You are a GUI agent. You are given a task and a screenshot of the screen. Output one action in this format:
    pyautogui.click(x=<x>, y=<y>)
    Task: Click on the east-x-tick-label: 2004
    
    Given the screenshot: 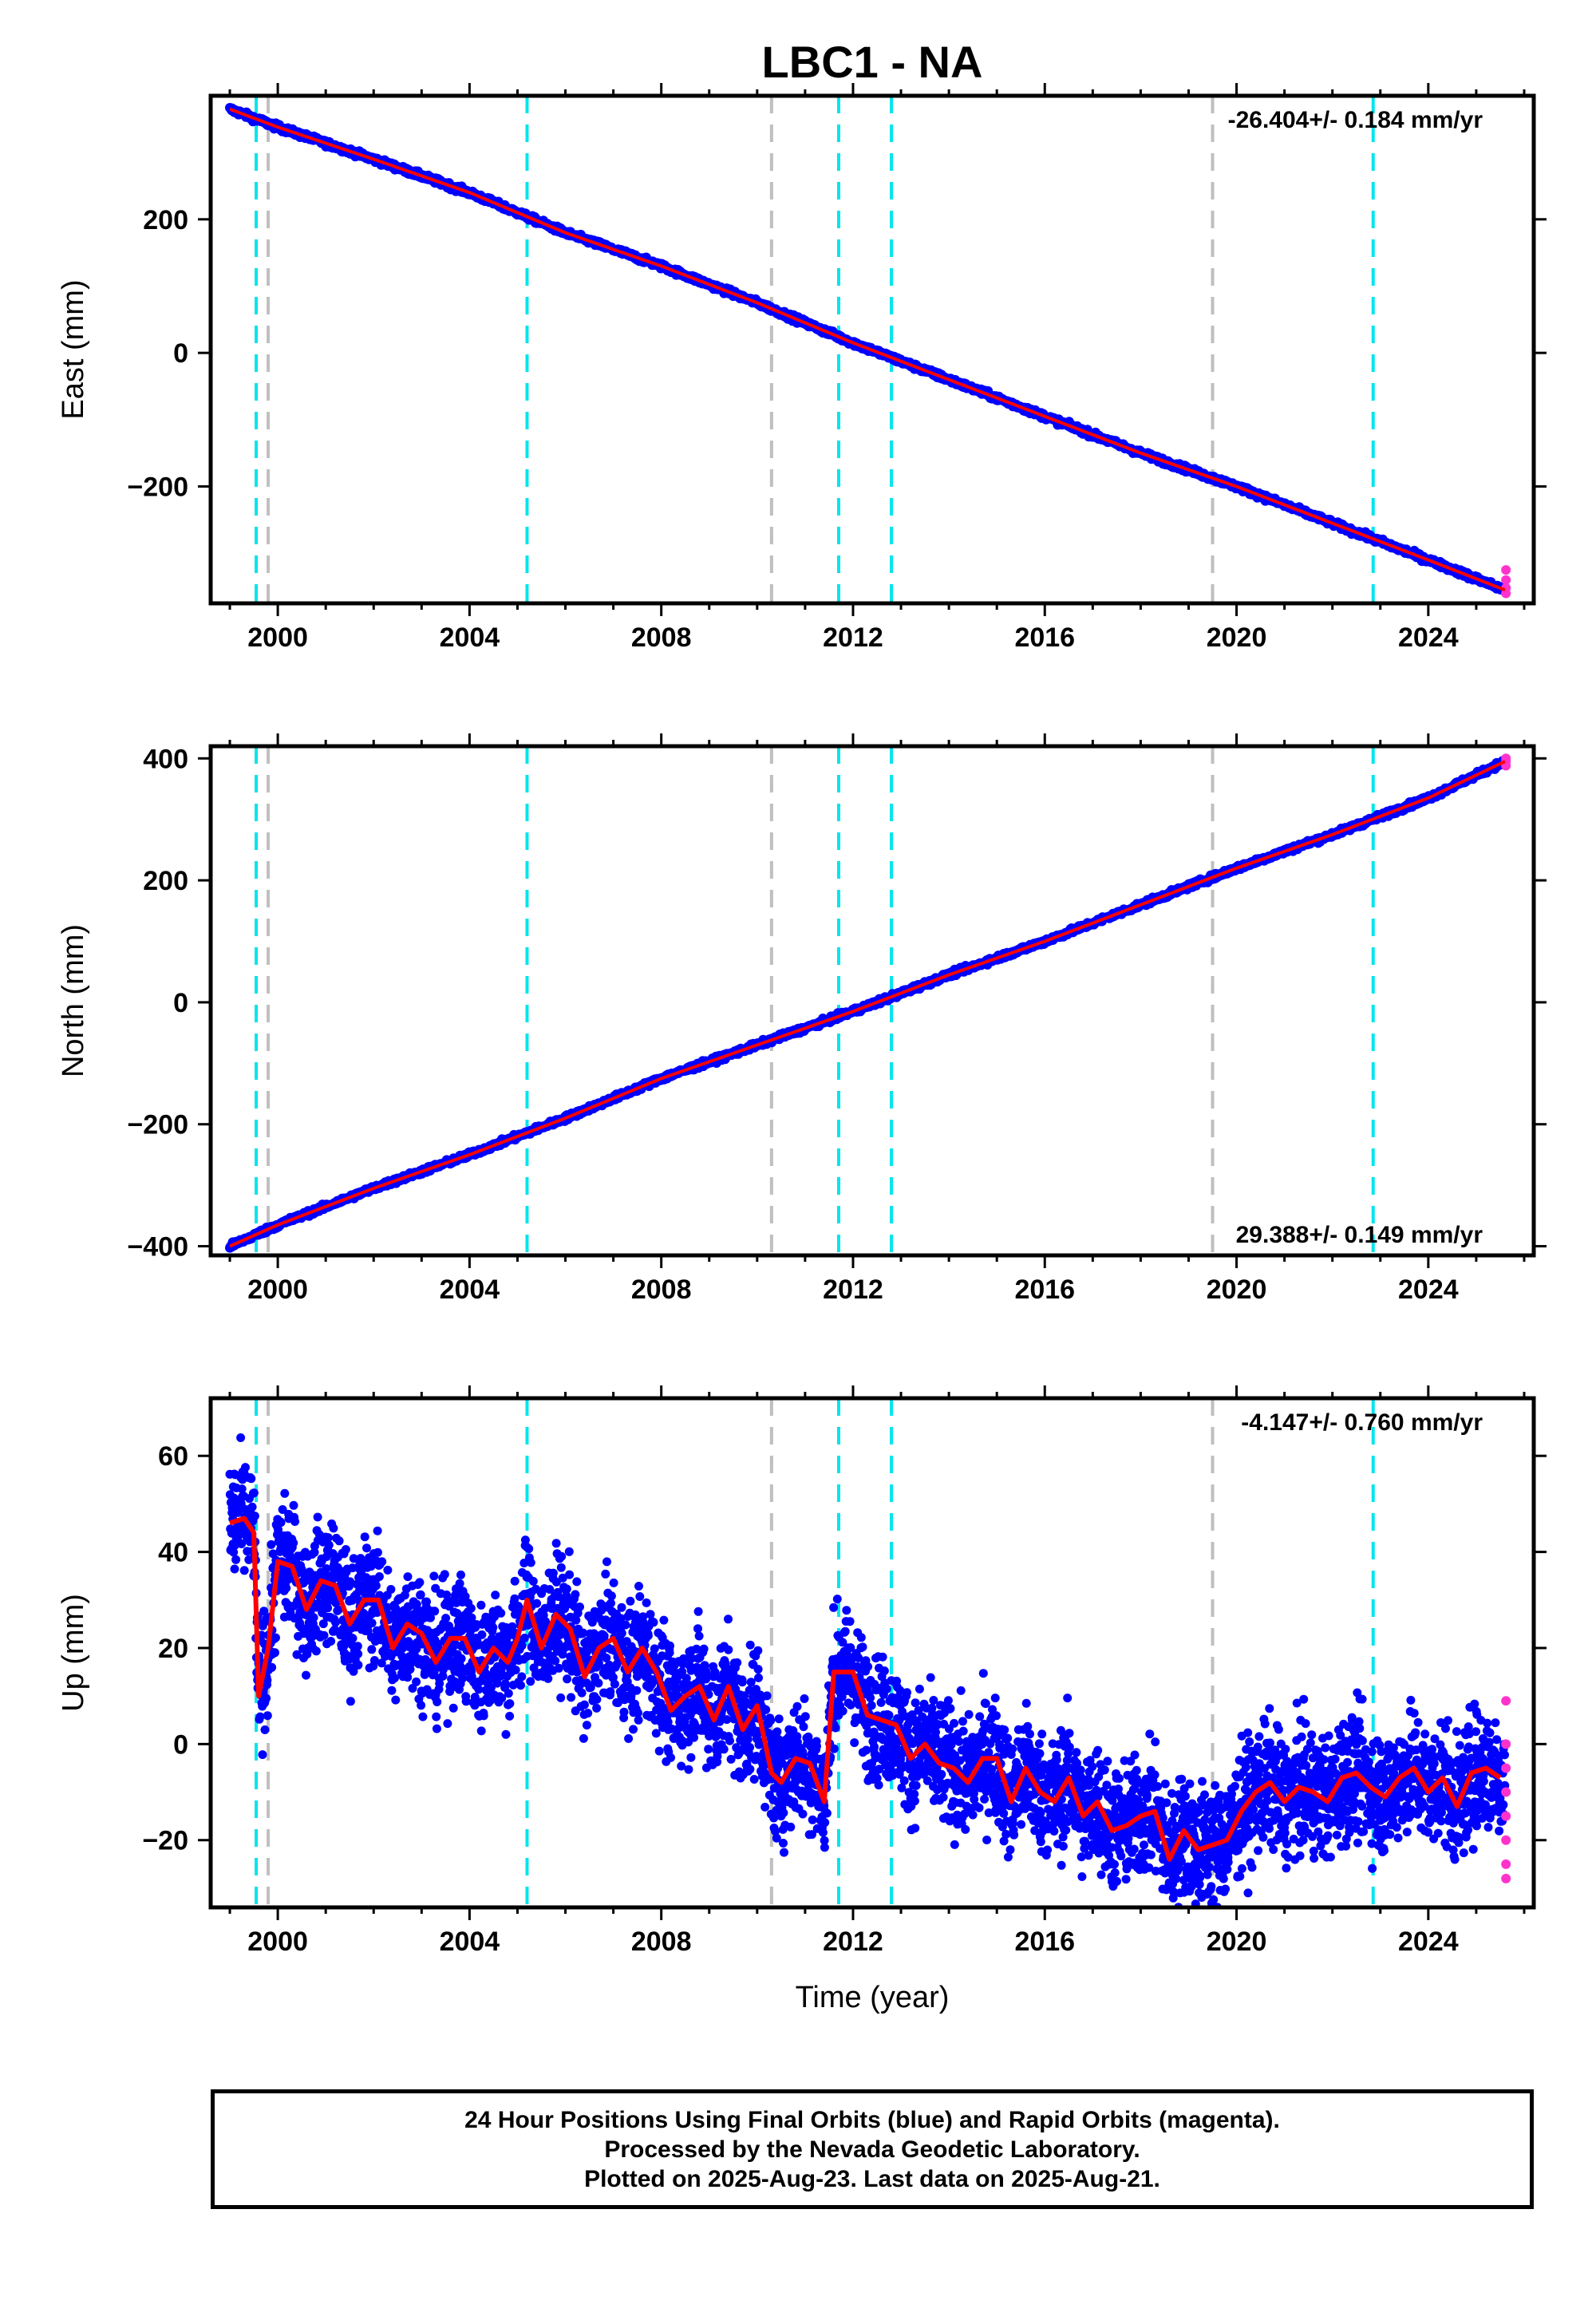 What is the action you would take?
    pyautogui.click(x=470, y=637)
    